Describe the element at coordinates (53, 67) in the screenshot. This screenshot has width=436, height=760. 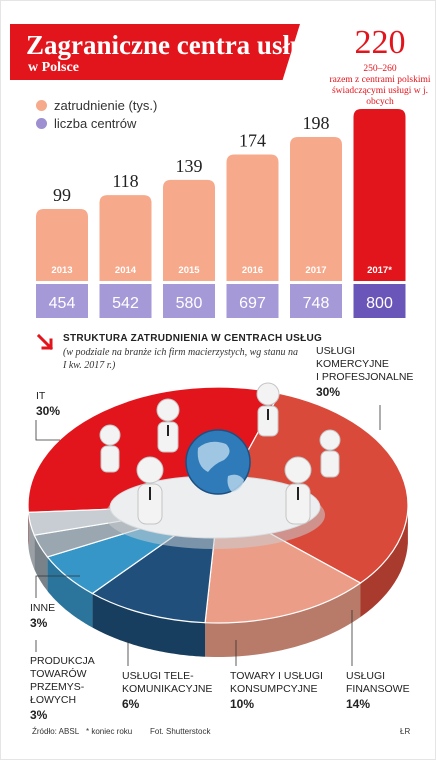
I see `page-subtitle: w Polsce` at that location.